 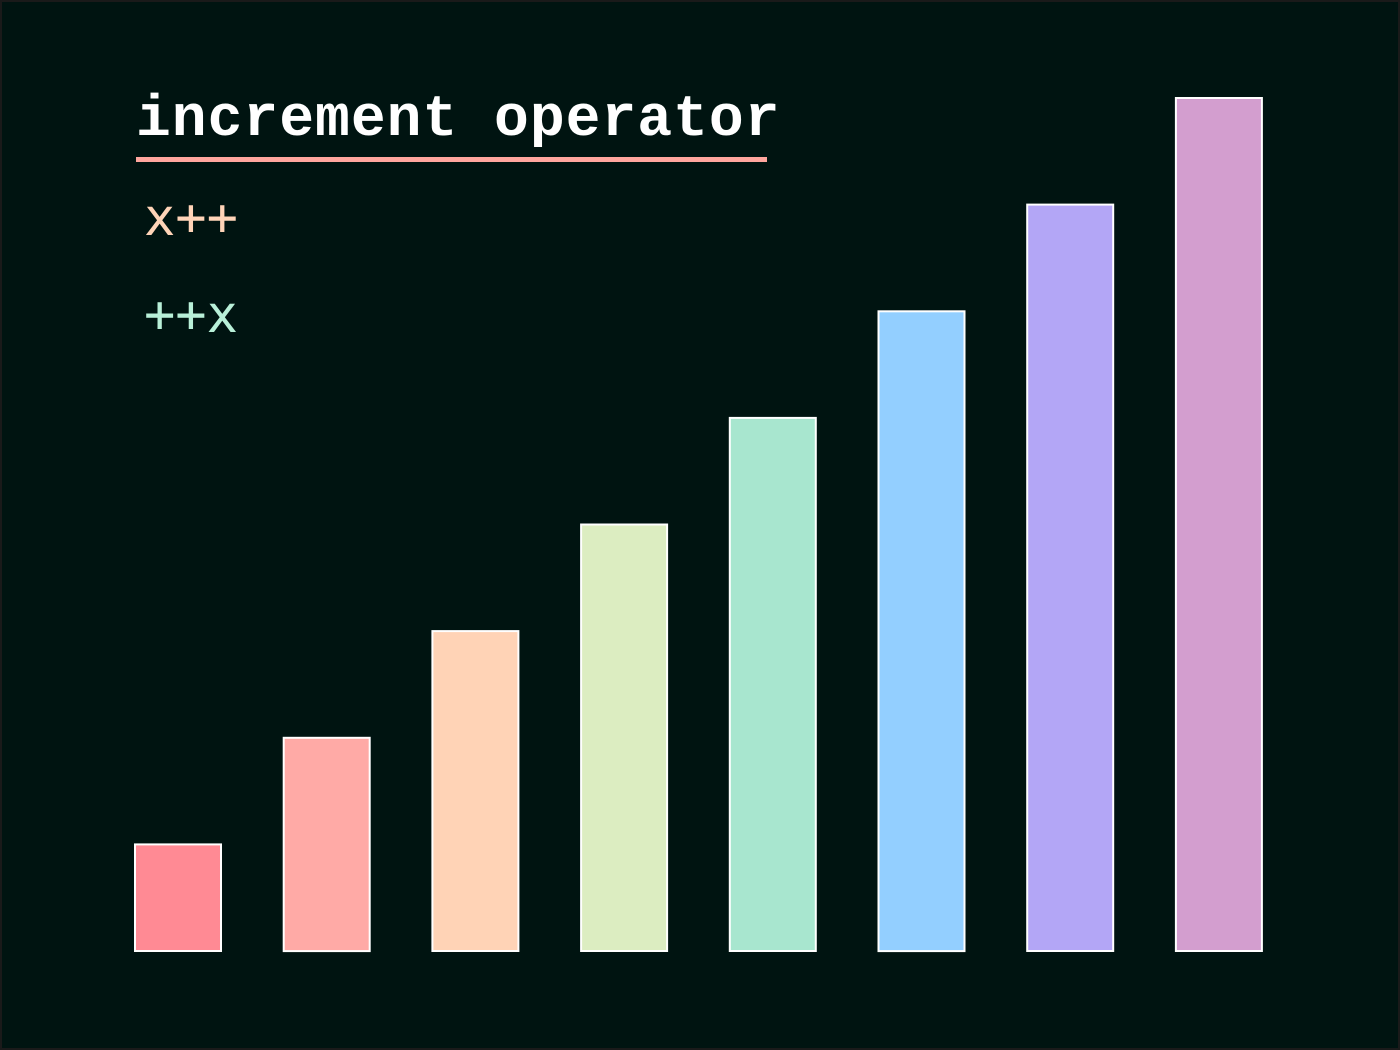 I want to click on slide-title: increment operator, so click(x=458, y=120).